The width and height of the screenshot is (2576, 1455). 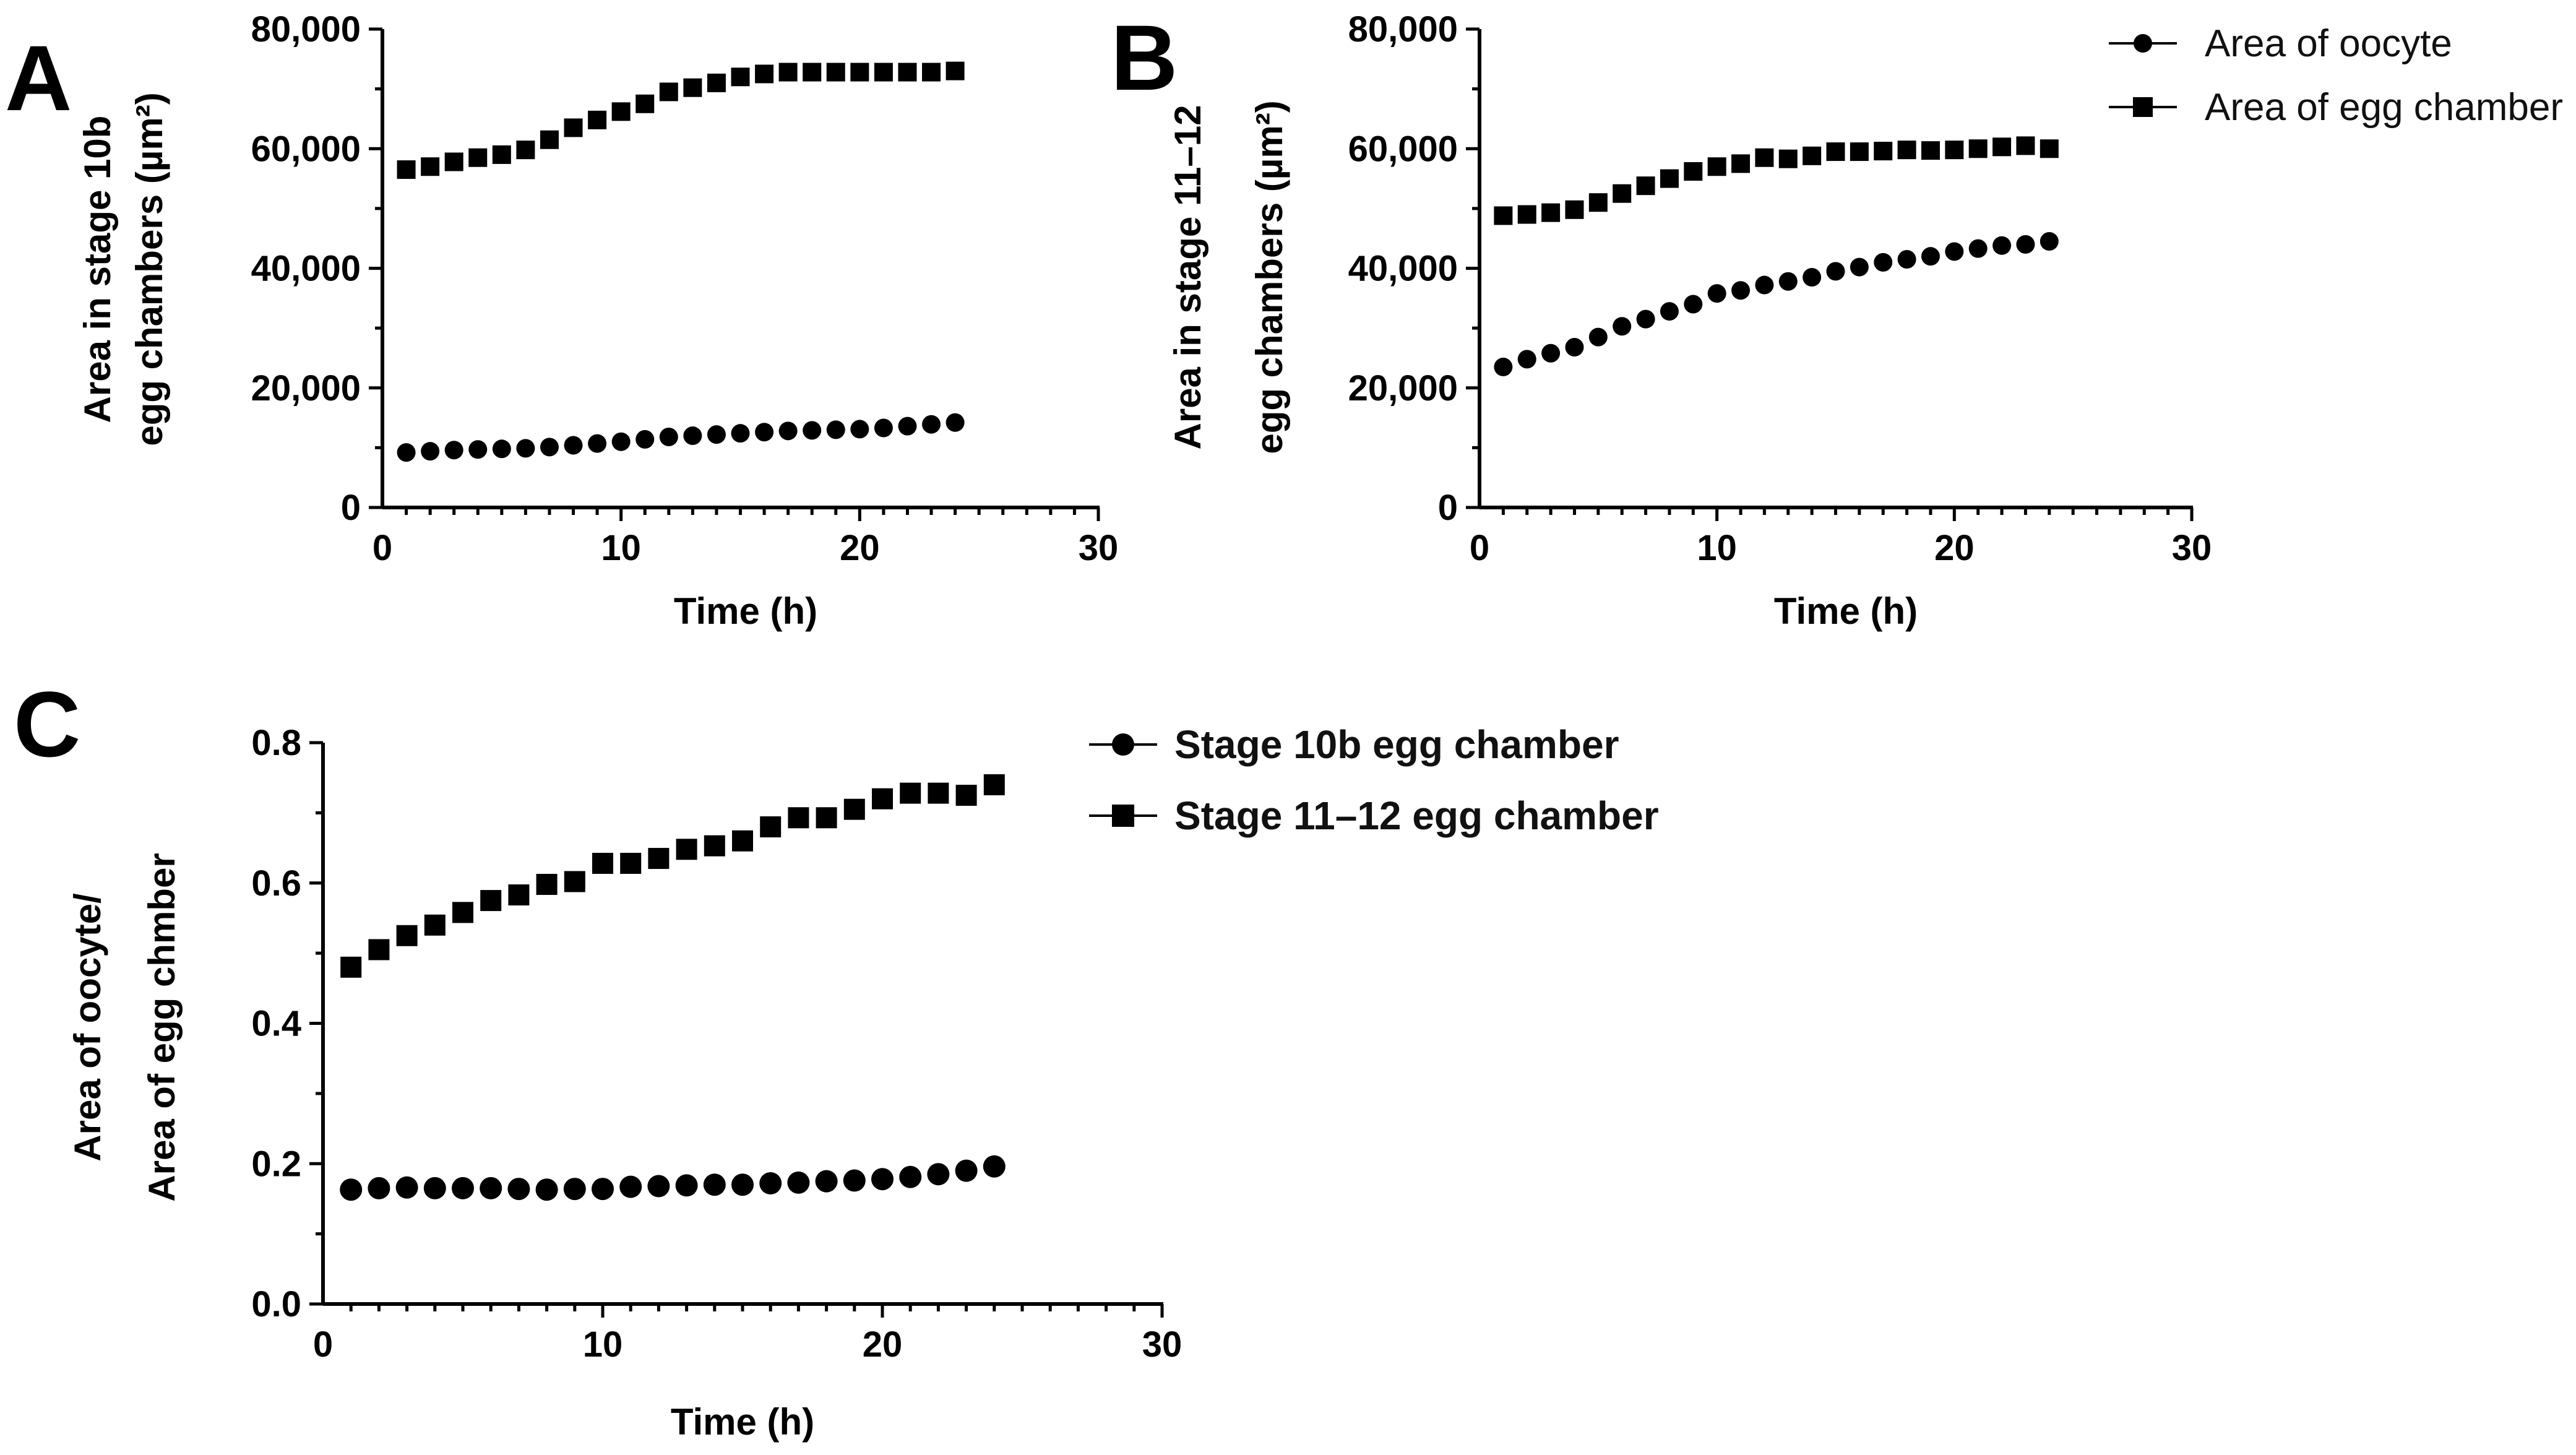 What do you see at coordinates (1776, 181) in the screenshot?
I see `series-b-squares` at bounding box center [1776, 181].